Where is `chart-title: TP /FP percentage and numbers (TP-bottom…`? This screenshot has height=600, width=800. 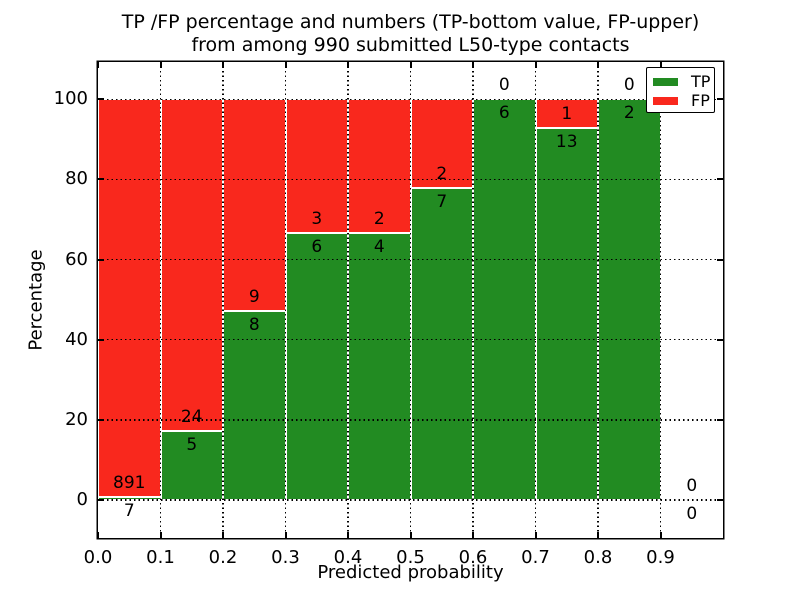
chart-title: TP /FP percentage and numbers (TP-bottom… is located at coordinates (410, 34).